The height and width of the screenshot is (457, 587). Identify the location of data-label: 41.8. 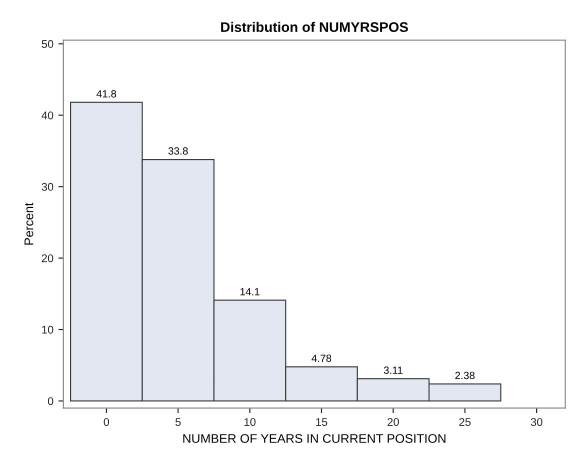
(106, 94).